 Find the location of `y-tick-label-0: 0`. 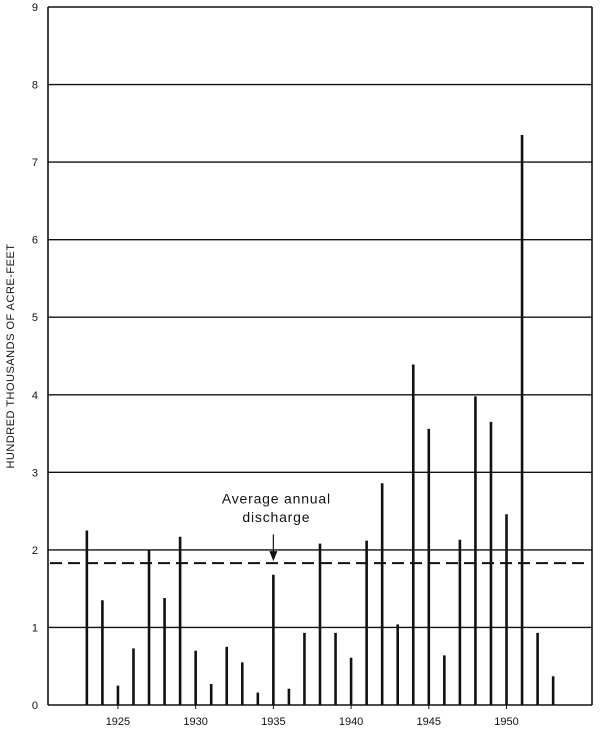

y-tick-label-0: 0 is located at coordinates (35, 706).